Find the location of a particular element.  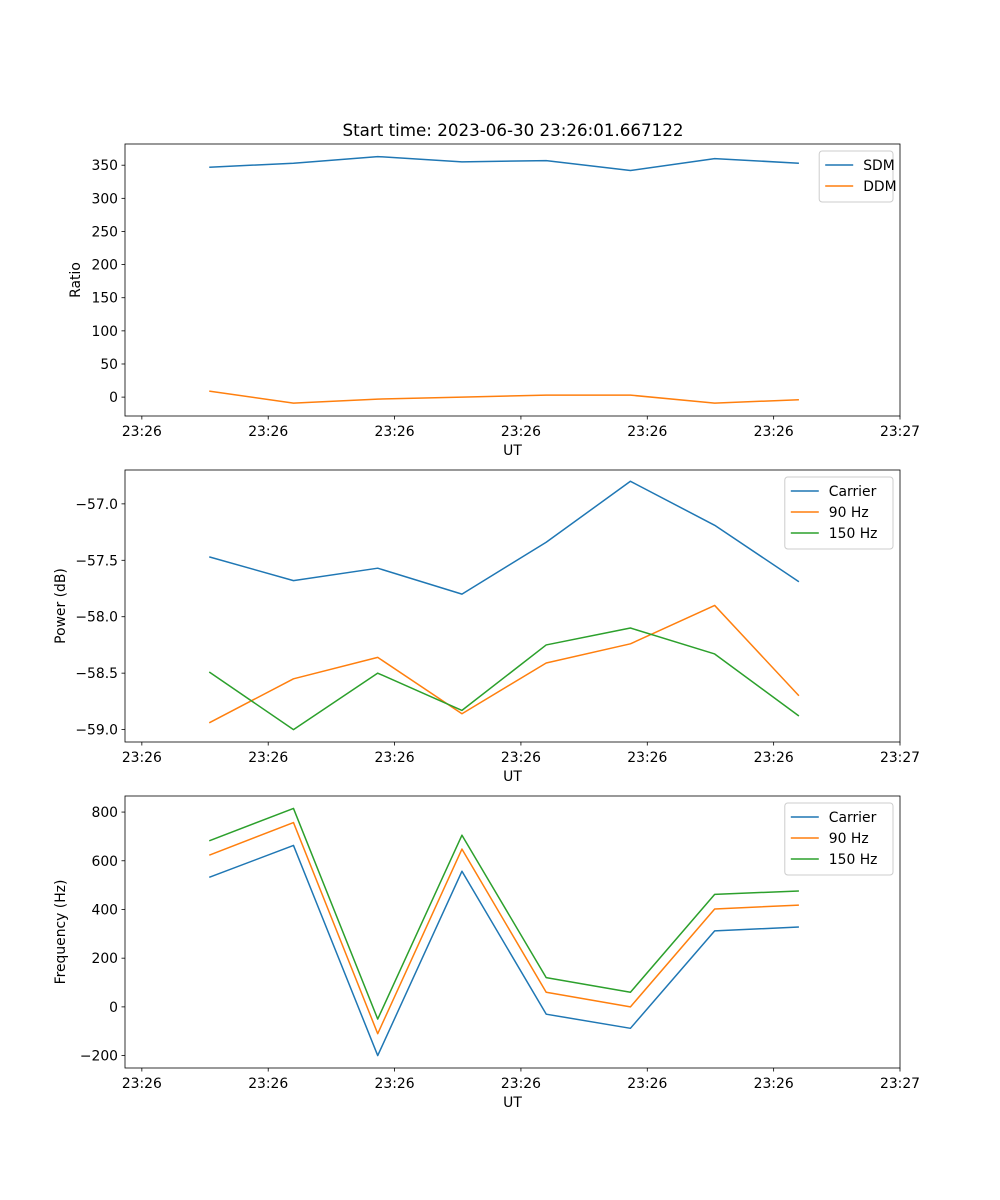

y-tick-label: −200 is located at coordinates (99, 1057).